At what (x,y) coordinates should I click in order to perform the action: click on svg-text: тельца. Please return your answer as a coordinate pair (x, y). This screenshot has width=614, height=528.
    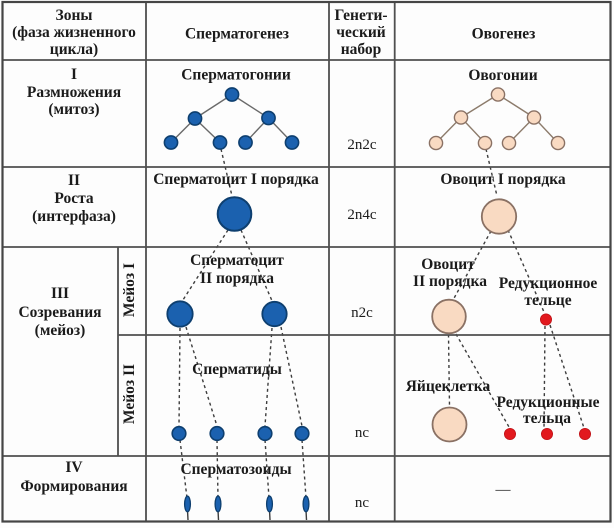
    Looking at the image, I should click on (547, 418).